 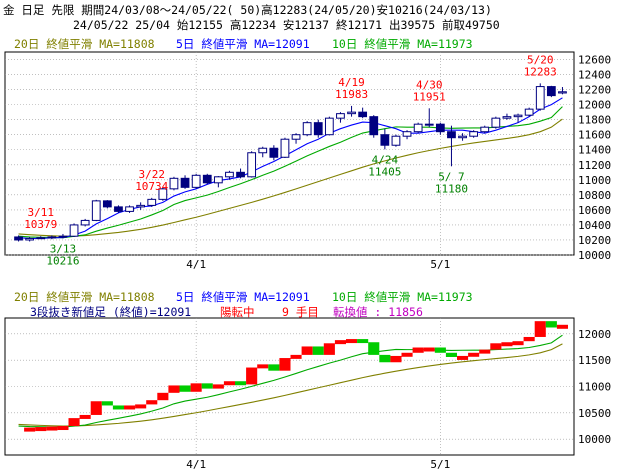 I want to click on annotation-date: 5/ 7, so click(x=451, y=176).